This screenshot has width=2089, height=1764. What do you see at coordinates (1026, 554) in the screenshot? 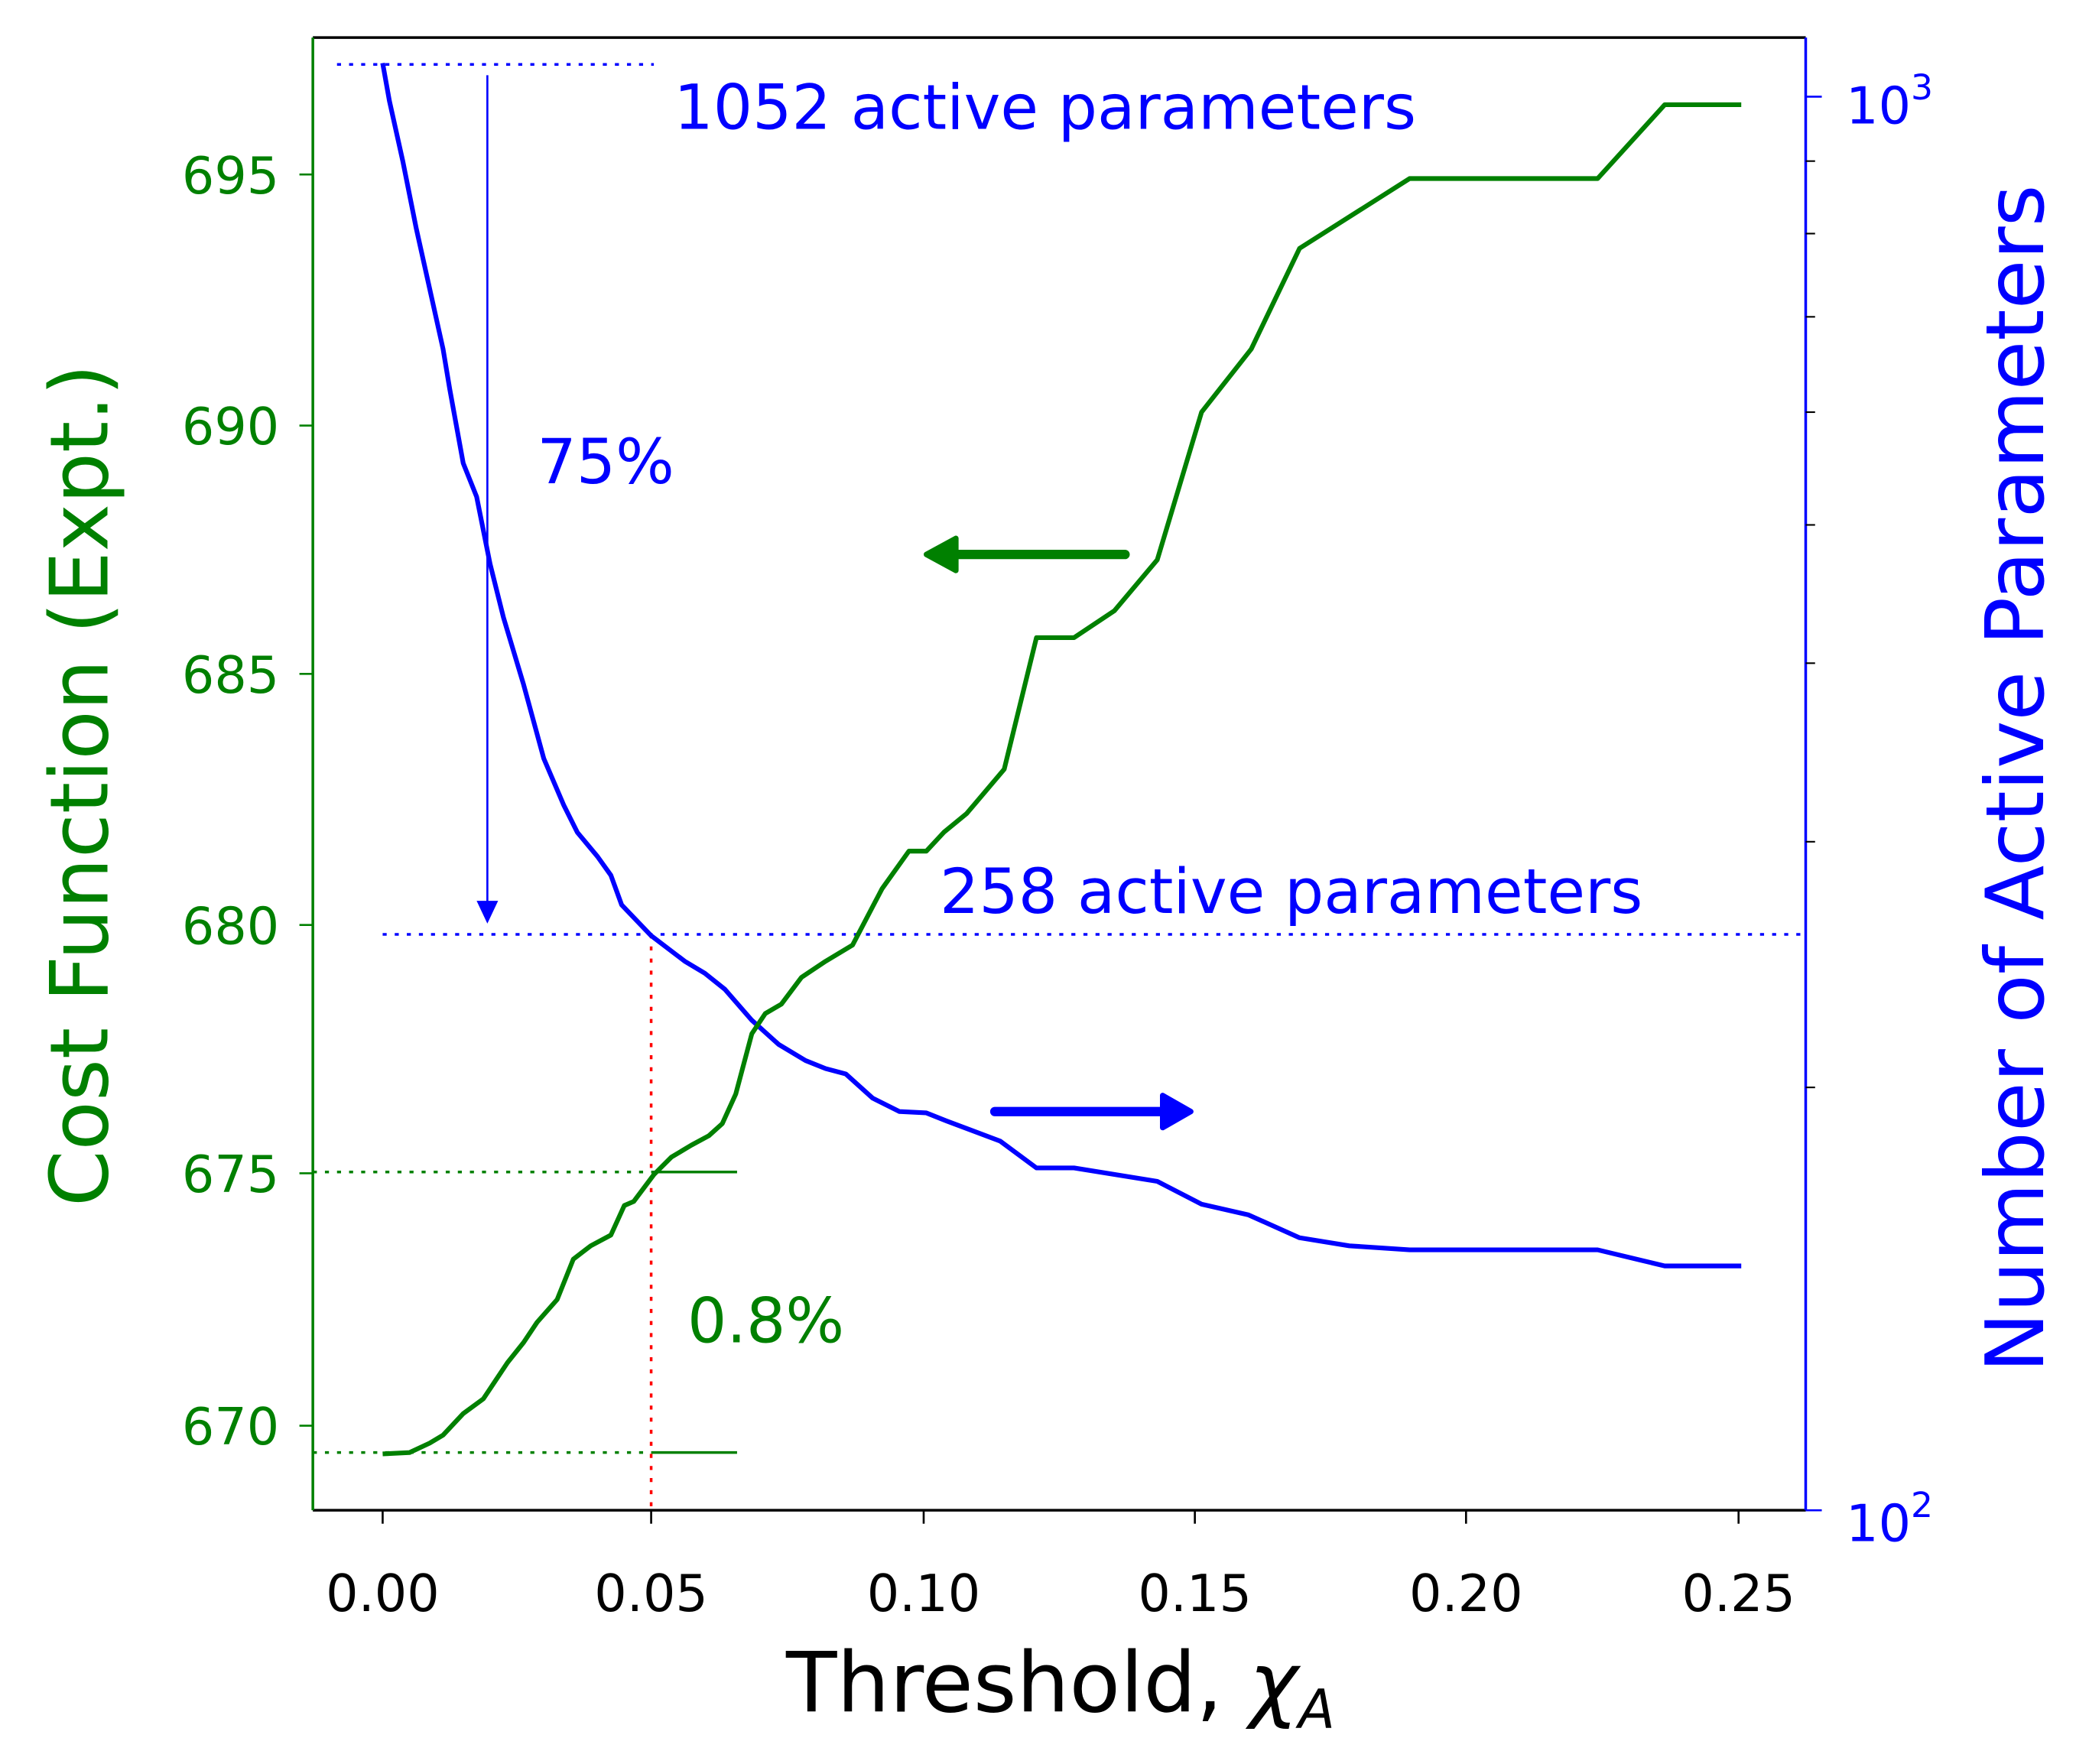
I see `left-axis-pointer-arrow` at bounding box center [1026, 554].